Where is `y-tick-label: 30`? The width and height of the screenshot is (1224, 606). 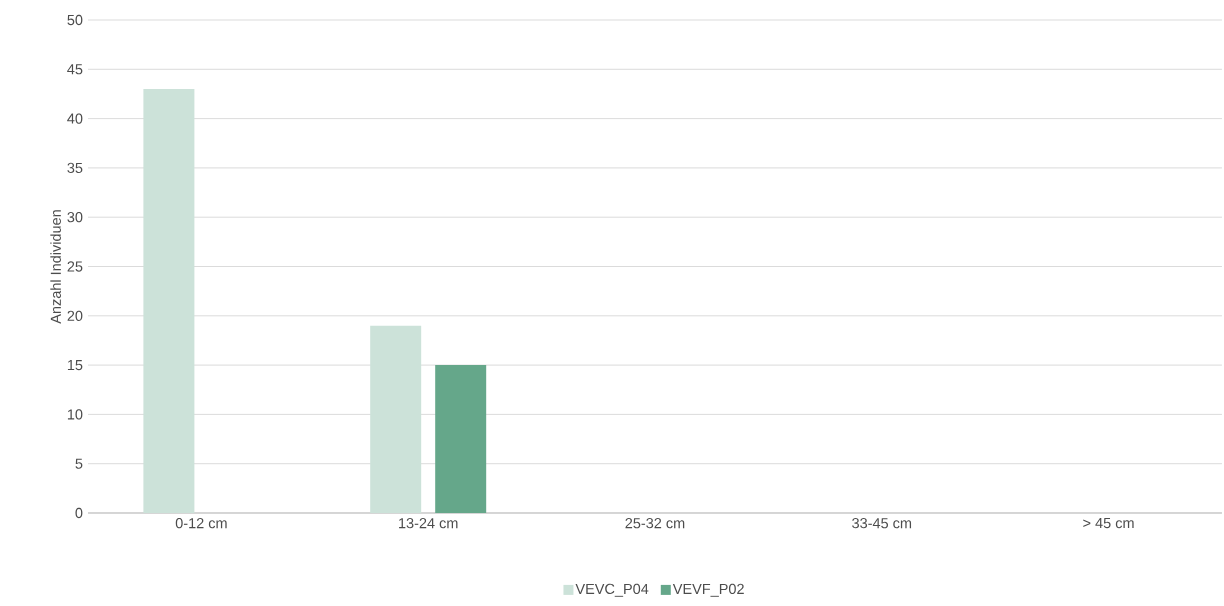
y-tick-label: 30 is located at coordinates (75, 217).